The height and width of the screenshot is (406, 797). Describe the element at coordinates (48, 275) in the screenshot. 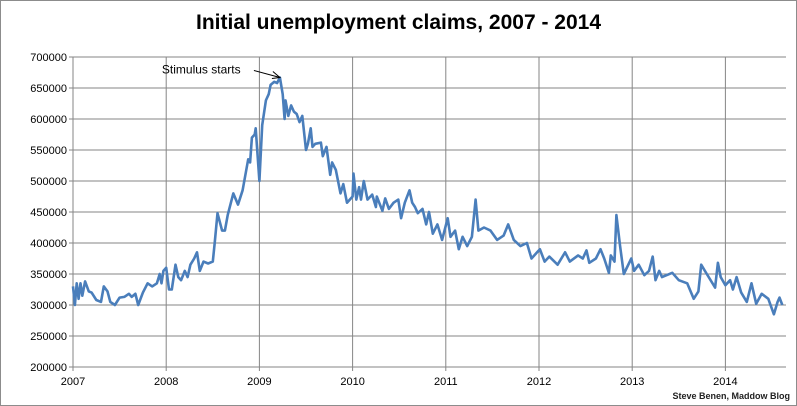

I see `y-tick-label: 350000` at that location.